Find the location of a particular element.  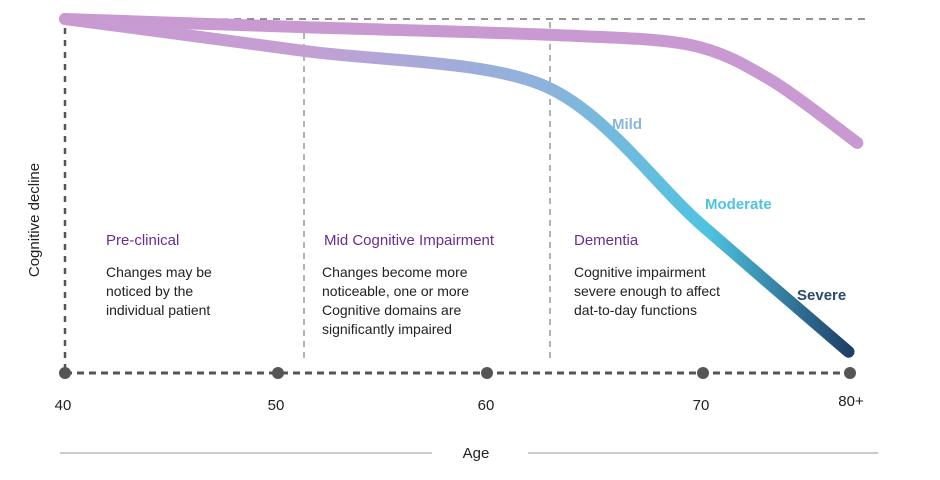

phase-title: Pre-clinical is located at coordinates (142, 240).